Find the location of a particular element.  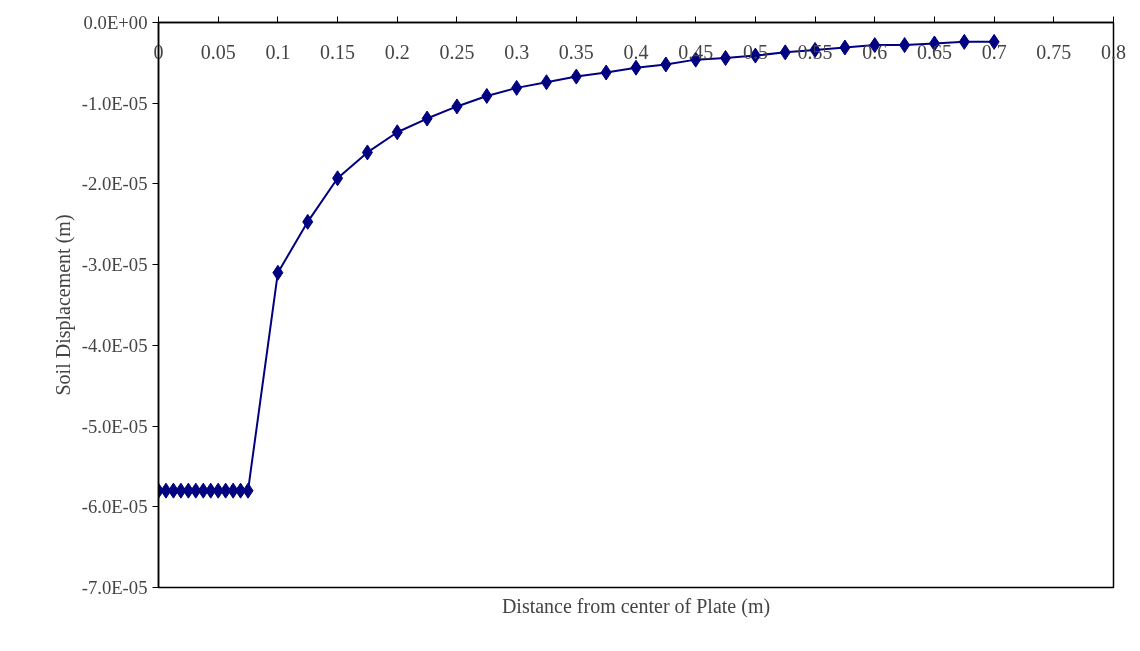

x-tick-label: 0.3 is located at coordinates (517, 51).